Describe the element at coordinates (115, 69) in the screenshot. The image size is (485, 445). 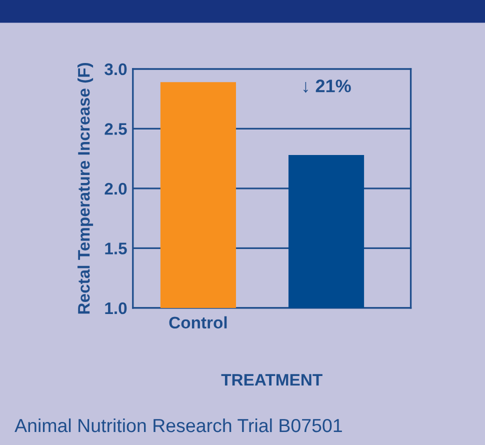
I see `y-tick-label: 3.0` at that location.